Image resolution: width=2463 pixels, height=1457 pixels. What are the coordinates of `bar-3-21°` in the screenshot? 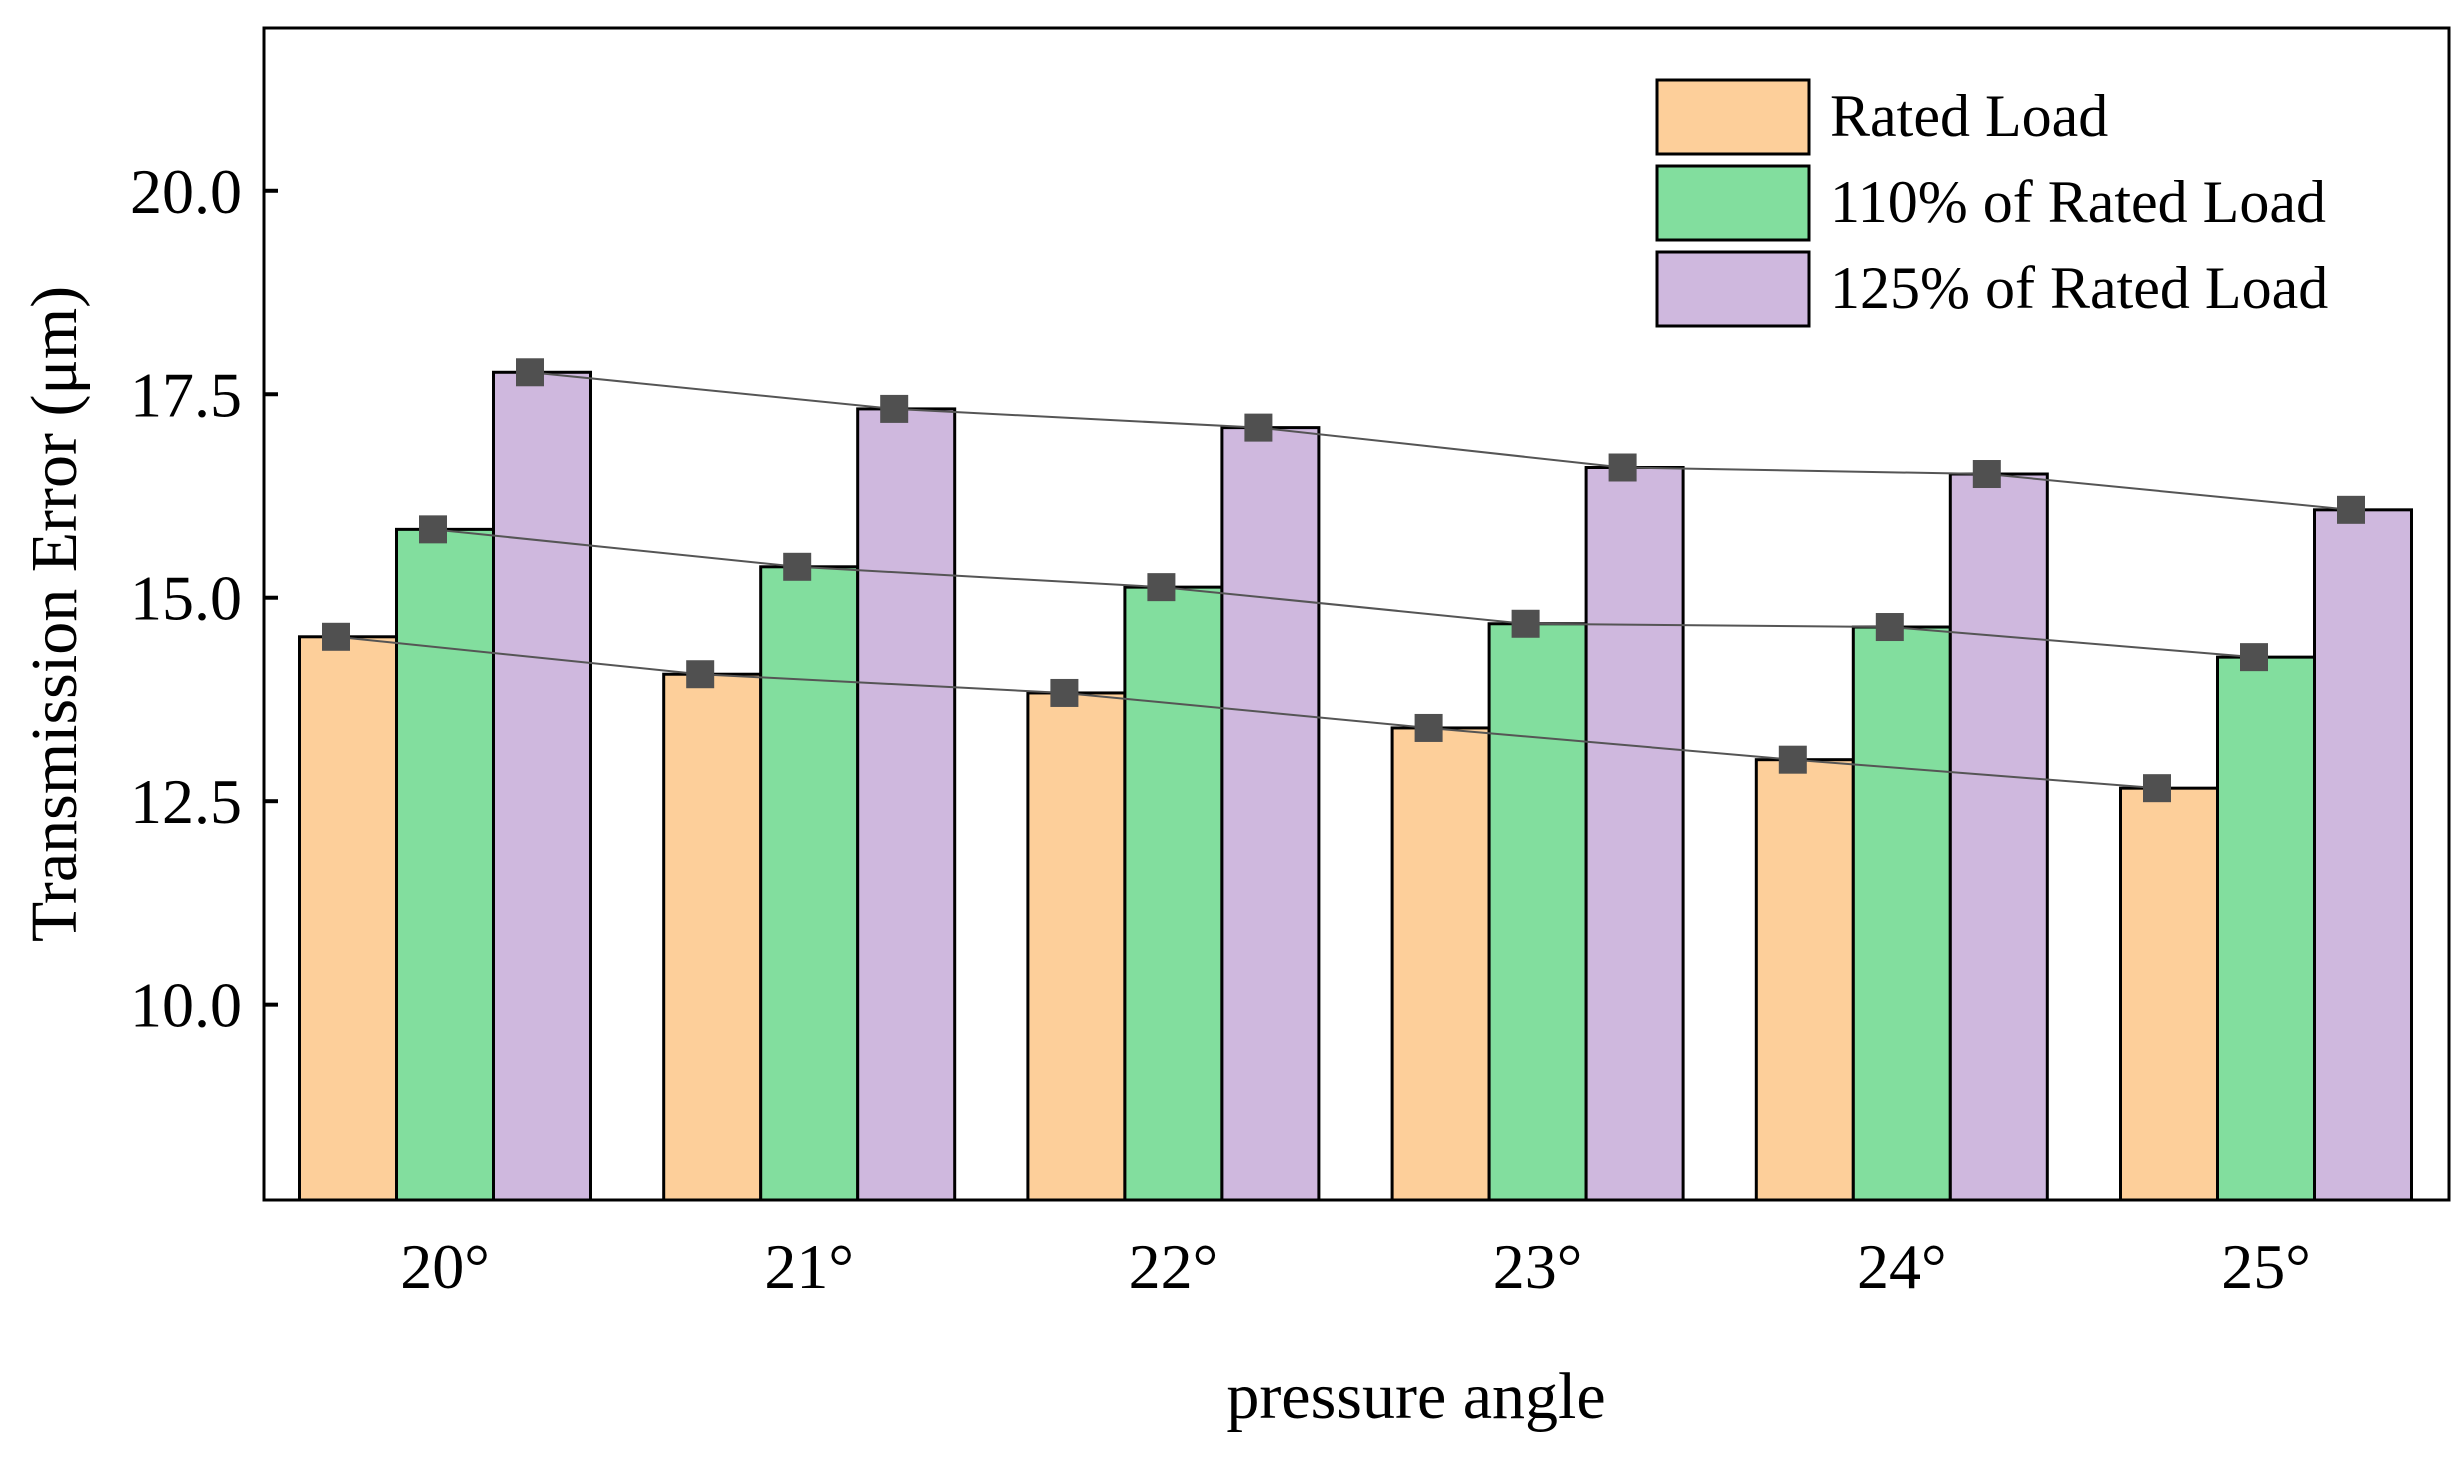 It's located at (906, 804).